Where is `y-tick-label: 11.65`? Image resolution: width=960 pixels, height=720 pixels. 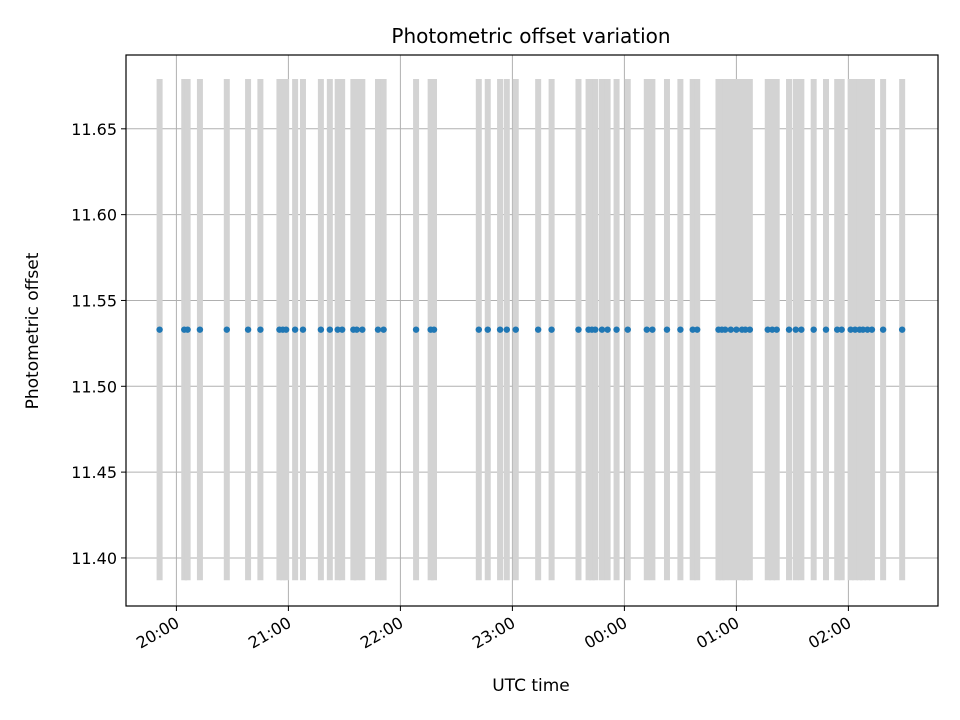 y-tick-label: 11.65 is located at coordinates (94, 129).